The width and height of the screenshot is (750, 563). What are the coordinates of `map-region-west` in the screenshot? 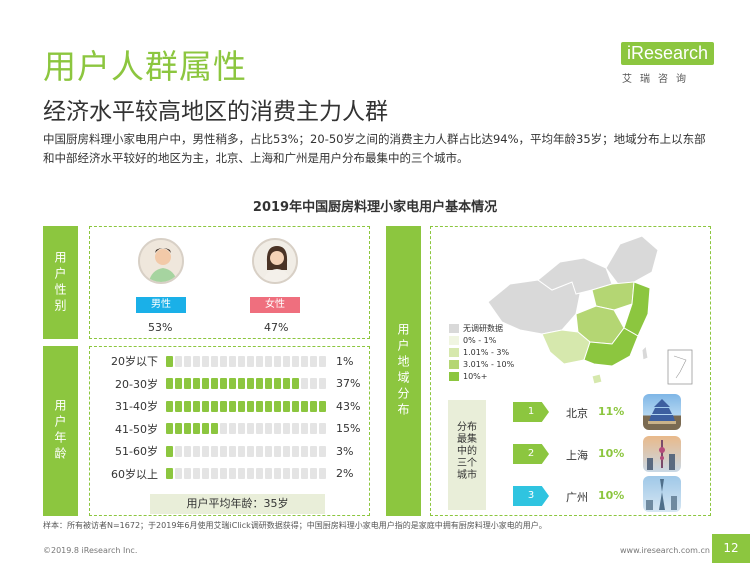 It's located at (534, 307).